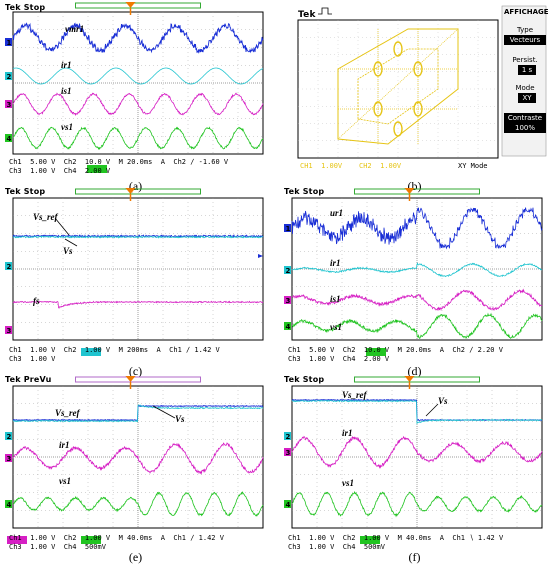 Image resolution: width=550 pixels, height=565 pixels. Describe the element at coordinates (337, 213) in the screenshot. I see `label-ur1: ur1` at that location.